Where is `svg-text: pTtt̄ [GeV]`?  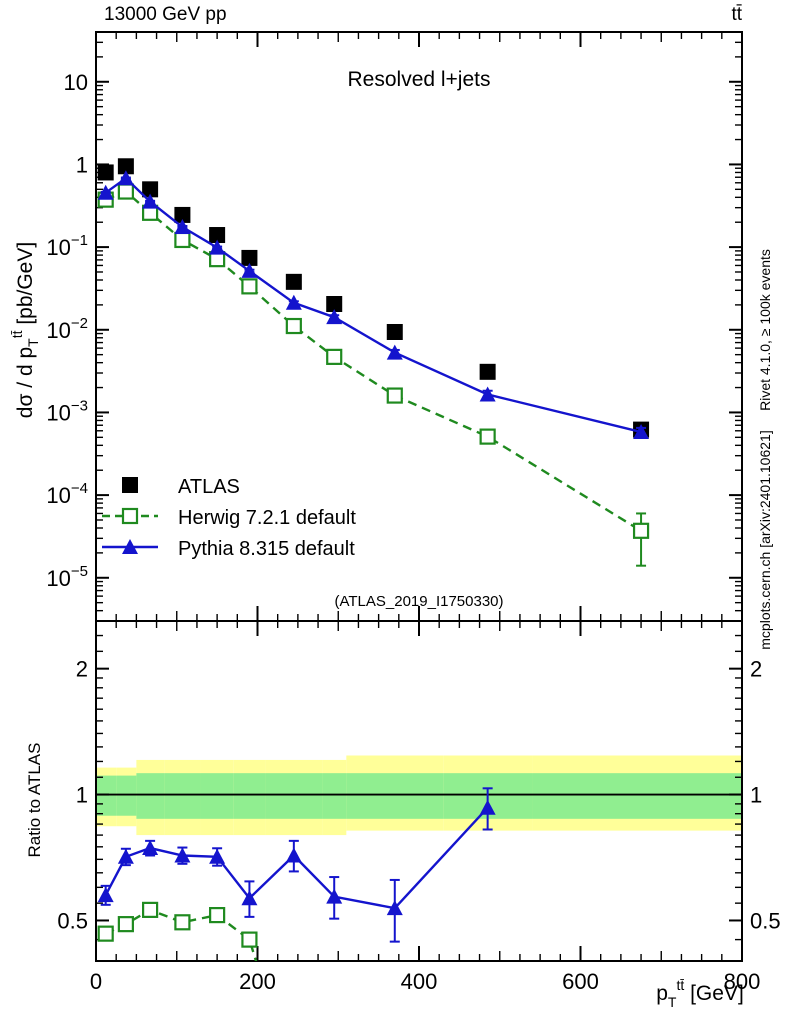 svg-text: pTtt̄ [GeV] is located at coordinates (700, 993).